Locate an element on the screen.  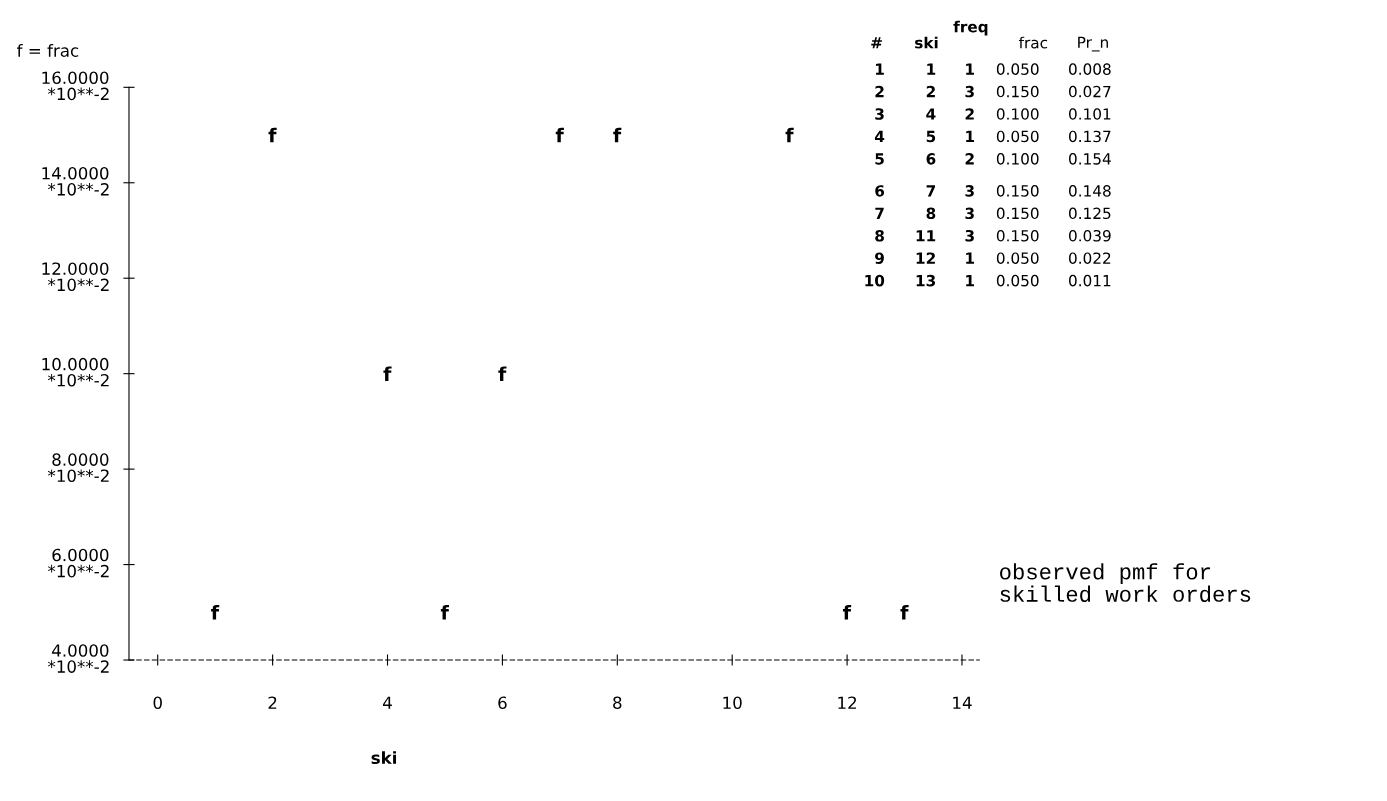
text: 1 1 1 0.050 0.008 is located at coordinates (993, 69).